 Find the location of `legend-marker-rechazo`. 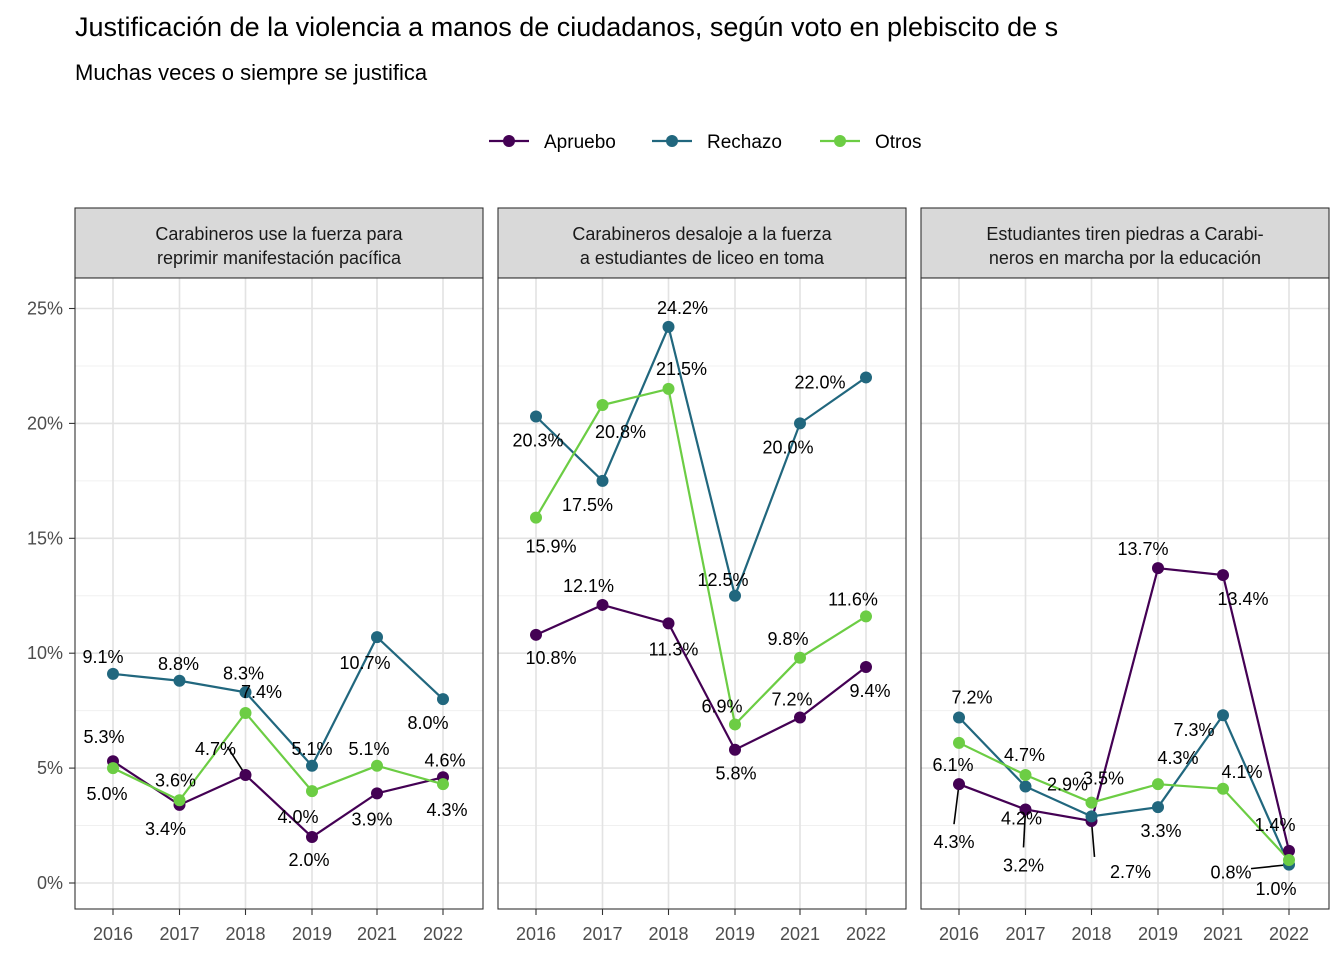

legend-marker-rechazo is located at coordinates (672, 141).